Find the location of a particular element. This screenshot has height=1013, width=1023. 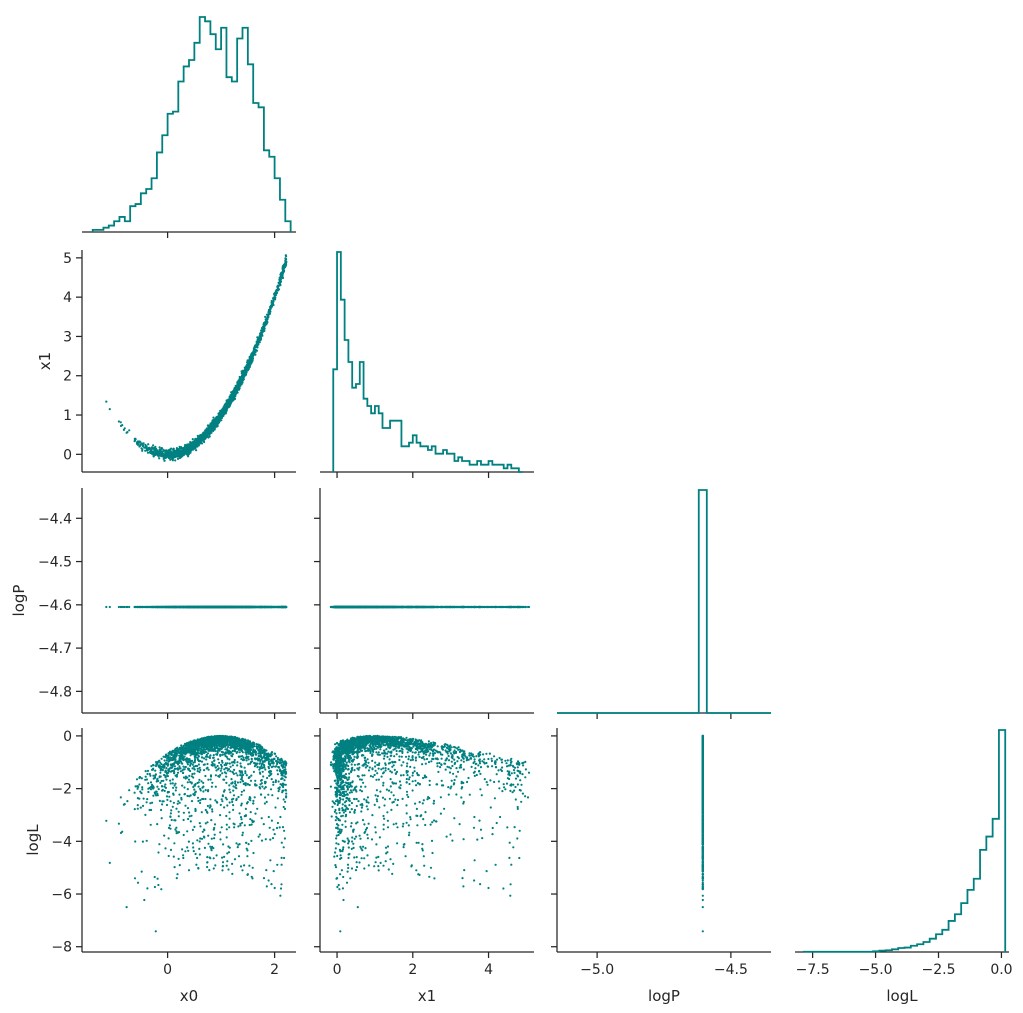

histogram-x1 is located at coordinates (427, 362).